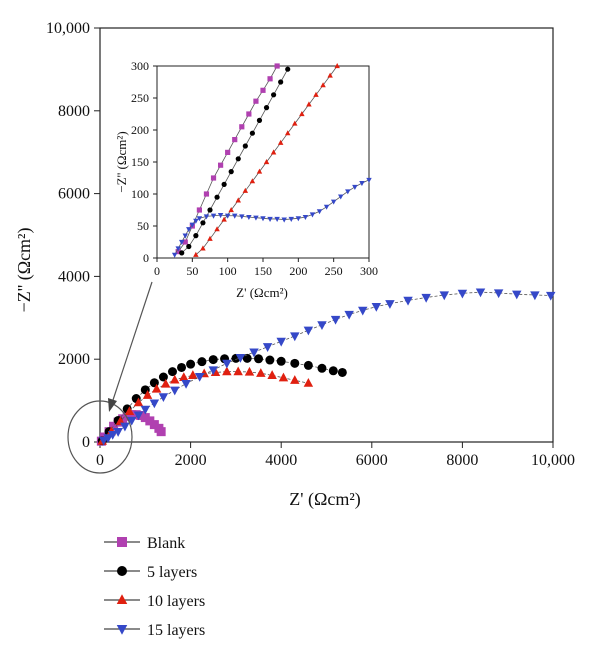 The width and height of the screenshot is (600, 662). Describe the element at coordinates (176, 601) in the screenshot. I see `legend-label: 10 layers` at that location.